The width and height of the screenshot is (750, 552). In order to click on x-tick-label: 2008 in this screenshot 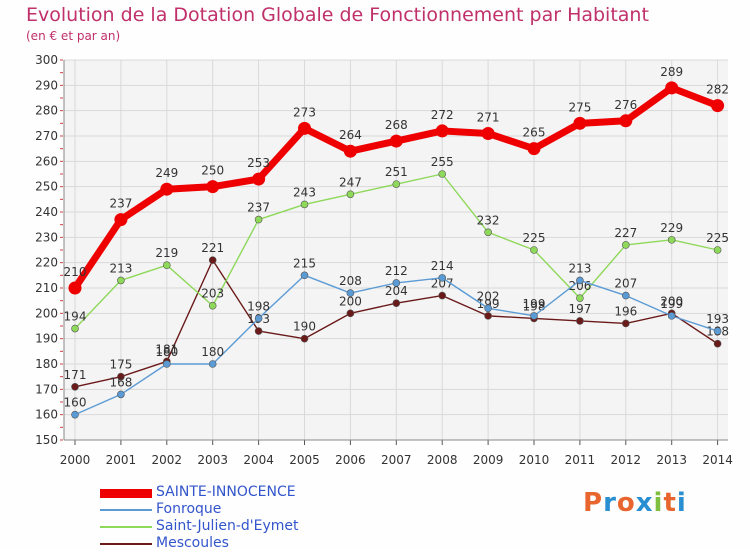, I will do `click(442, 460)`.